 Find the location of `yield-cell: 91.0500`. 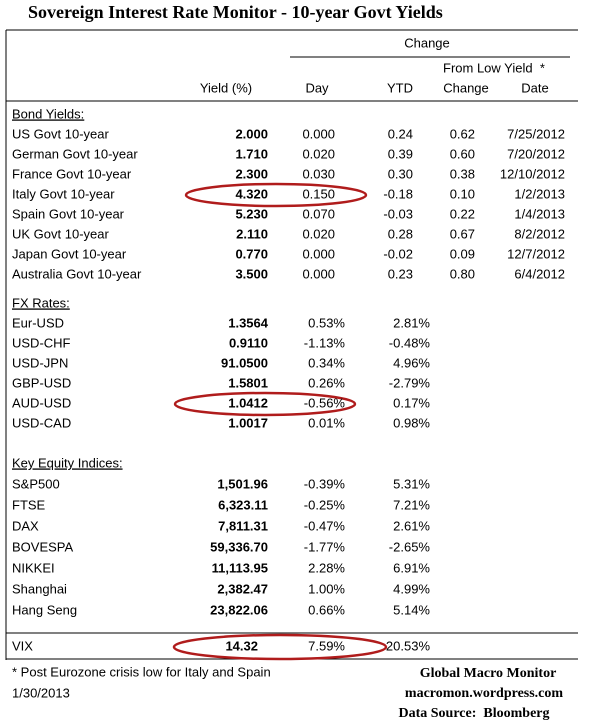

yield-cell: 91.0500 is located at coordinates (244, 362).